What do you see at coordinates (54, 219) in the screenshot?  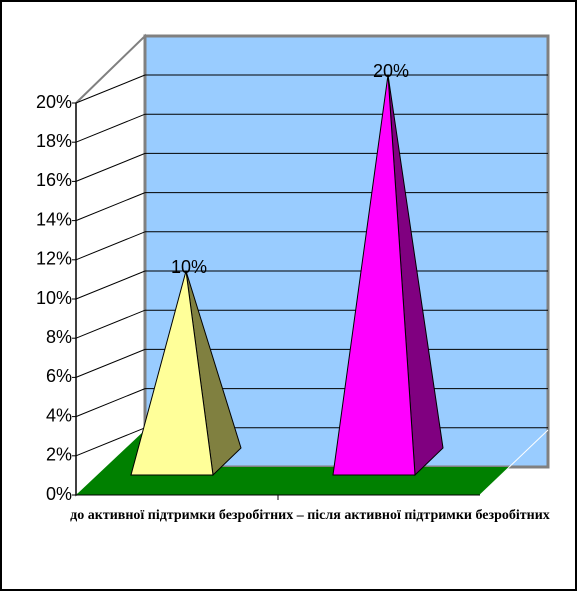 I see `y-tick-label: 14%` at bounding box center [54, 219].